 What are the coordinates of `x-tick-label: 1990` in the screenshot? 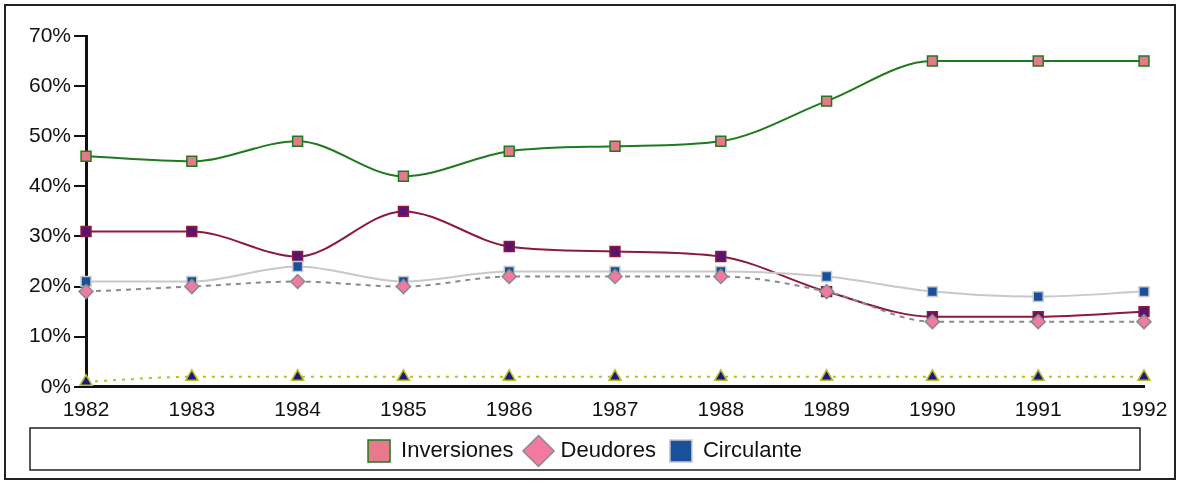 It's located at (932, 409).